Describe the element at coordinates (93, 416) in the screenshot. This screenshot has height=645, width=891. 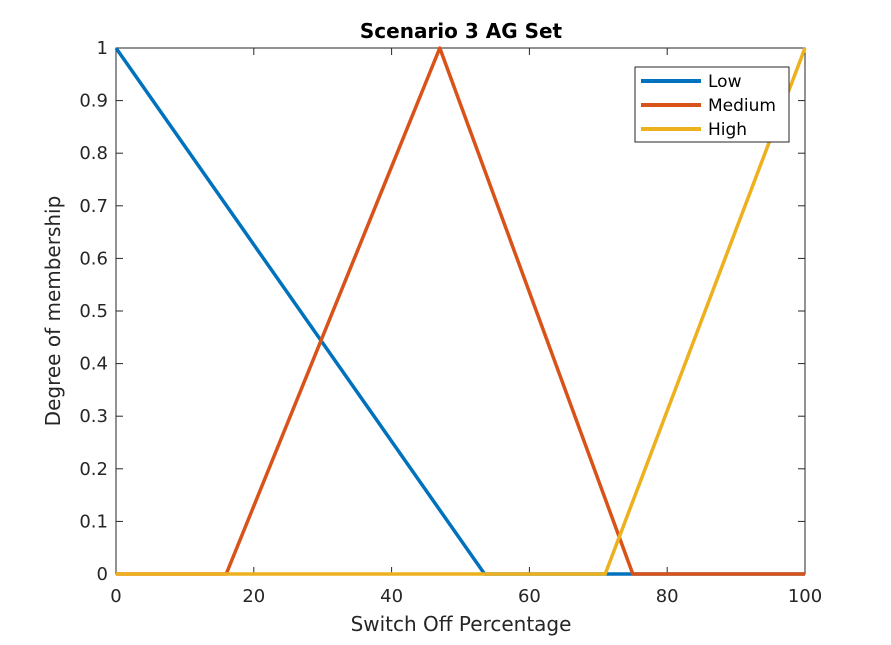
I see `y-tick-label: 0.3` at that location.